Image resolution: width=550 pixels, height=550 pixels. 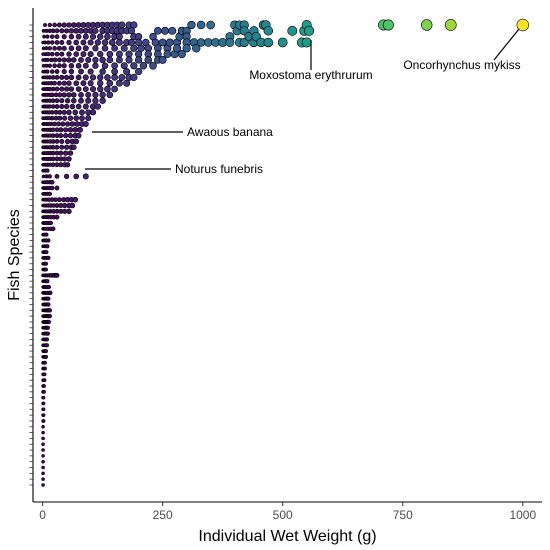 What do you see at coordinates (287, 512) in the screenshot?
I see `x-axis-ticks: 0 250 500 750 1000` at bounding box center [287, 512].